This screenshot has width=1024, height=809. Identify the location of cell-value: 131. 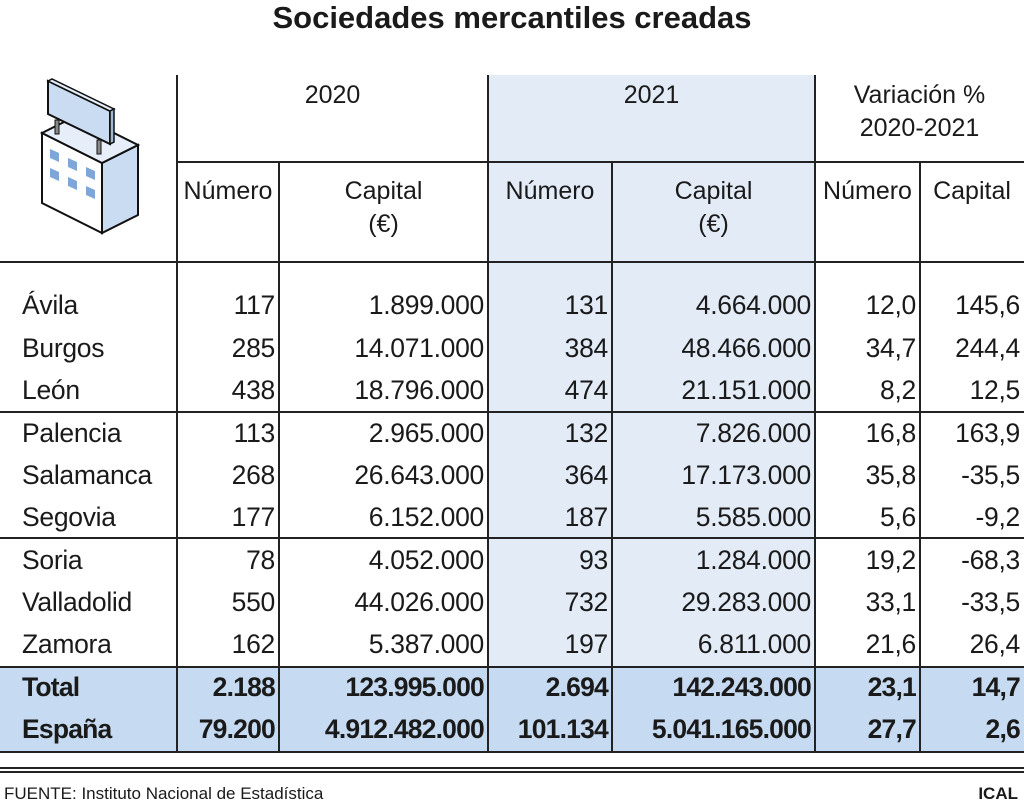
(586, 305).